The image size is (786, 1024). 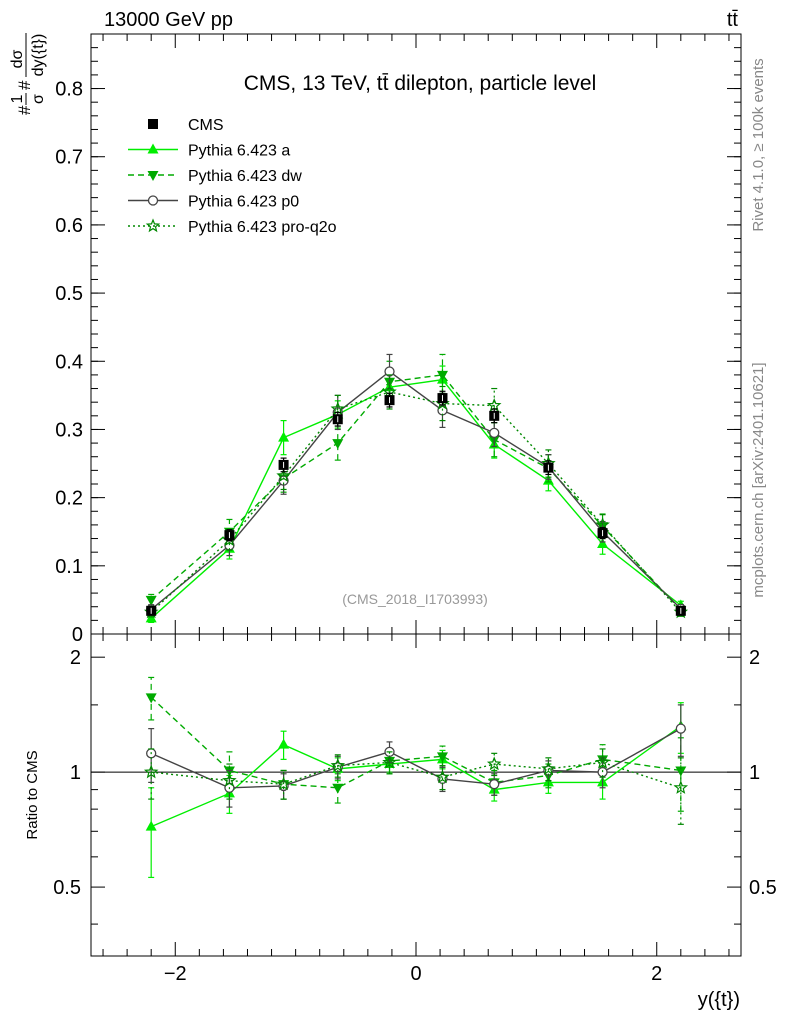 What do you see at coordinates (168, 20) in the screenshot?
I see `energy-label: 13000 GeV pp` at bounding box center [168, 20].